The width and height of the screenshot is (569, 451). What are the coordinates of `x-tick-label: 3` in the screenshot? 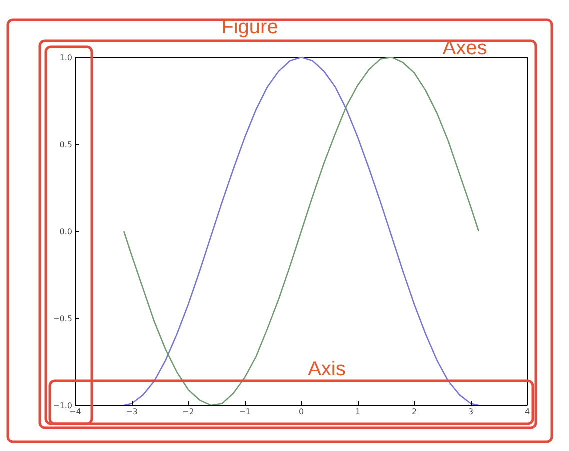 It's located at (471, 412).